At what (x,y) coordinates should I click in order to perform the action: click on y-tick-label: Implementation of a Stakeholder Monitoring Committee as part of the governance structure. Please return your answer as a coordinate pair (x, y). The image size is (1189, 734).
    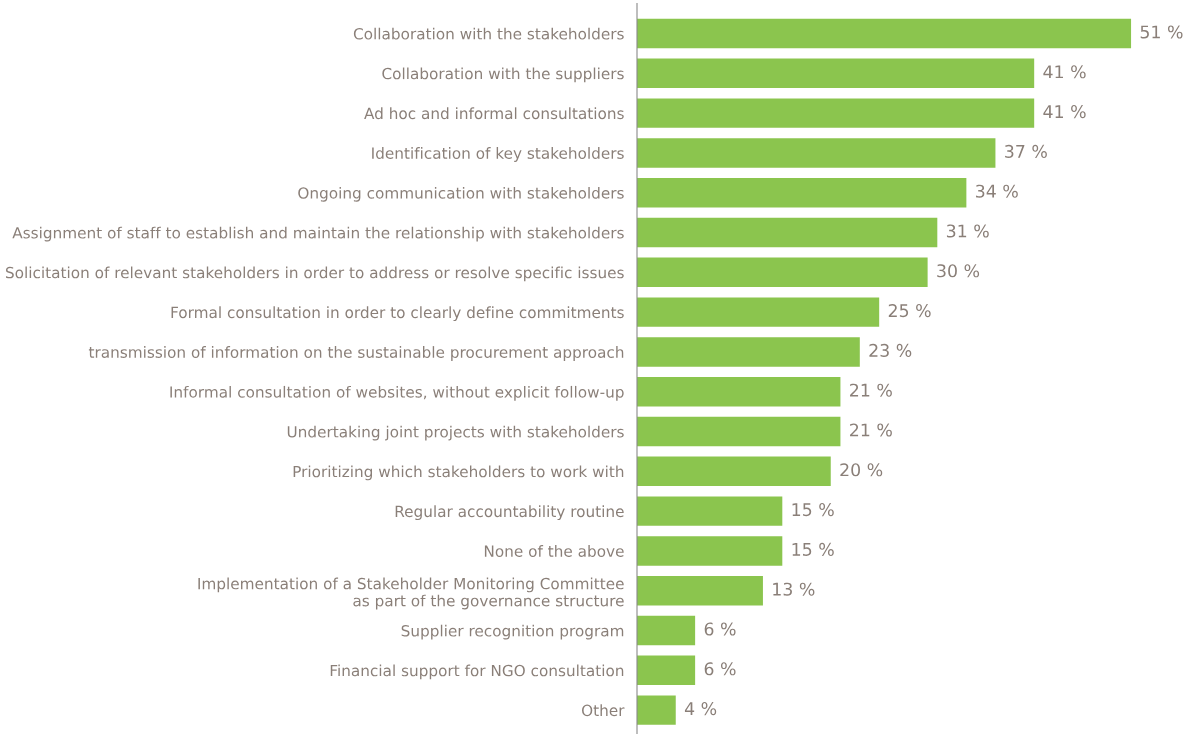
    Looking at the image, I should click on (411, 593).